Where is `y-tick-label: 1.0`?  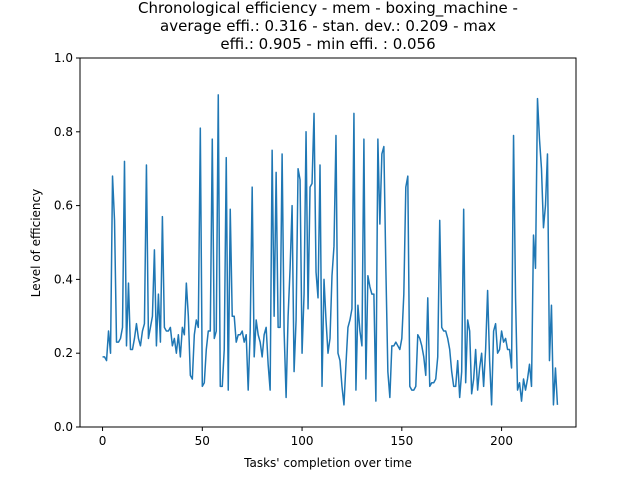 y-tick-label: 1.0 is located at coordinates (63, 58).